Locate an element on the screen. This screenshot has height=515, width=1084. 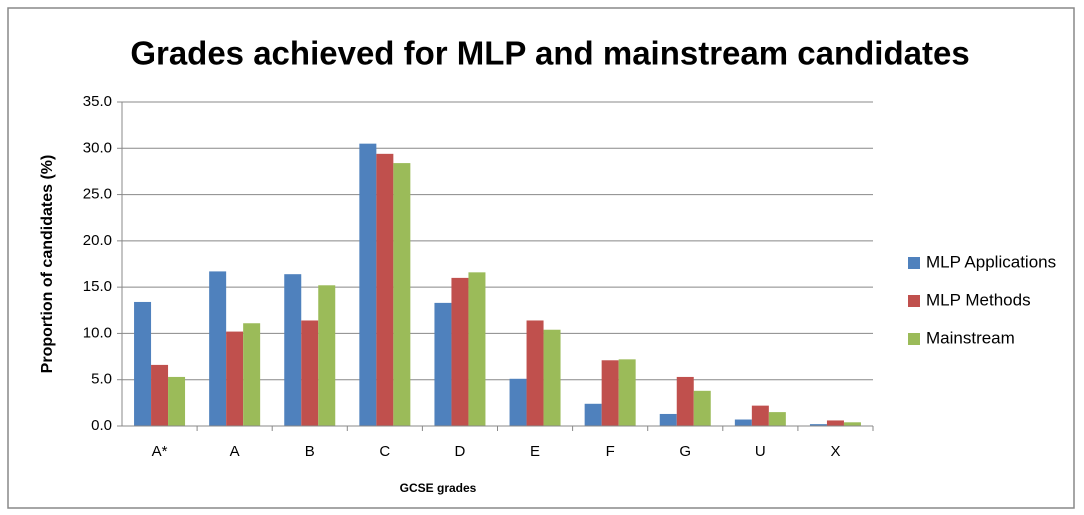
x-tick-label: B is located at coordinates (310, 451).